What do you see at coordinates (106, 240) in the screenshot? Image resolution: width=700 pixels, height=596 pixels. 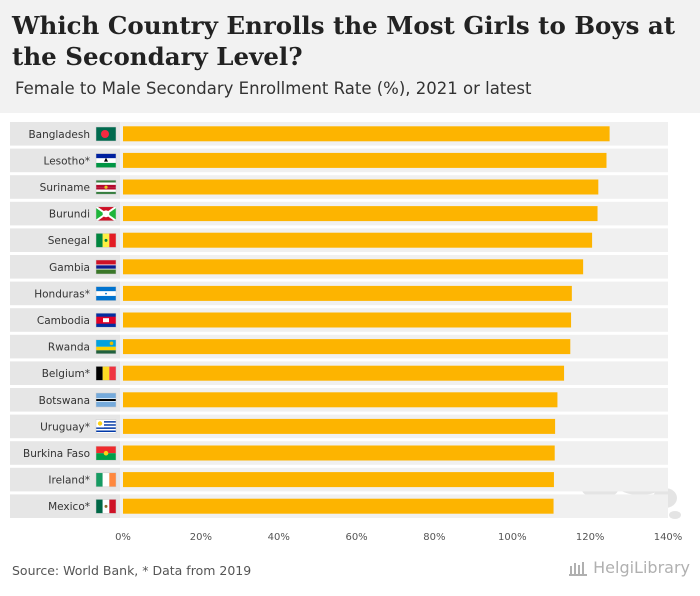 I see `flag-senegal-icon` at bounding box center [106, 240].